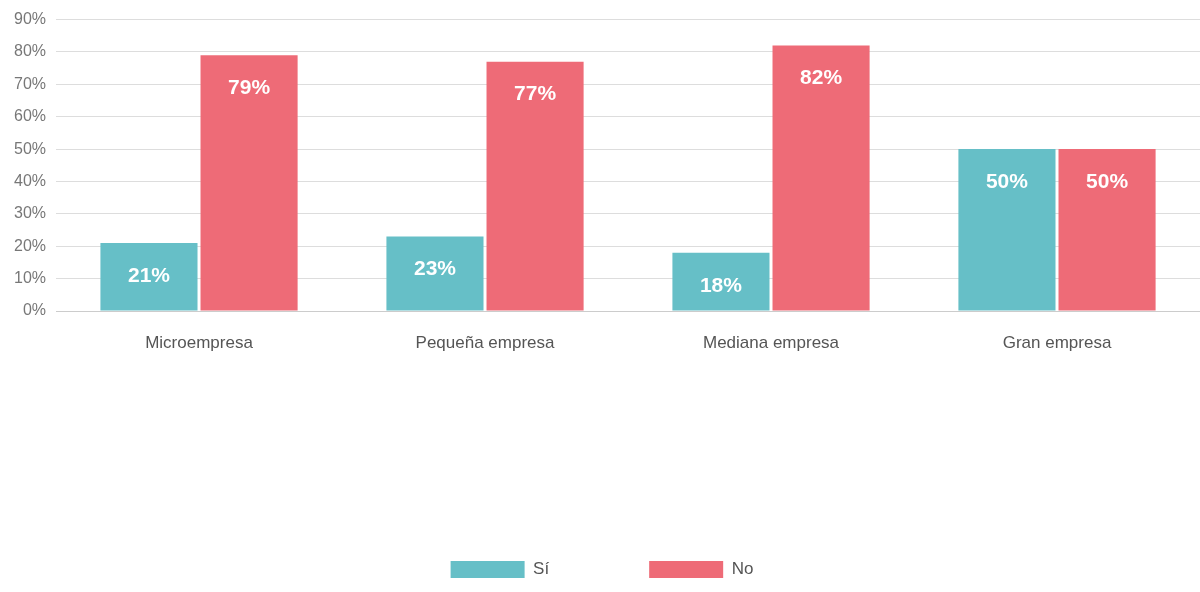 The image size is (1200, 592). I want to click on y-tick-label: 30%, so click(30, 213).